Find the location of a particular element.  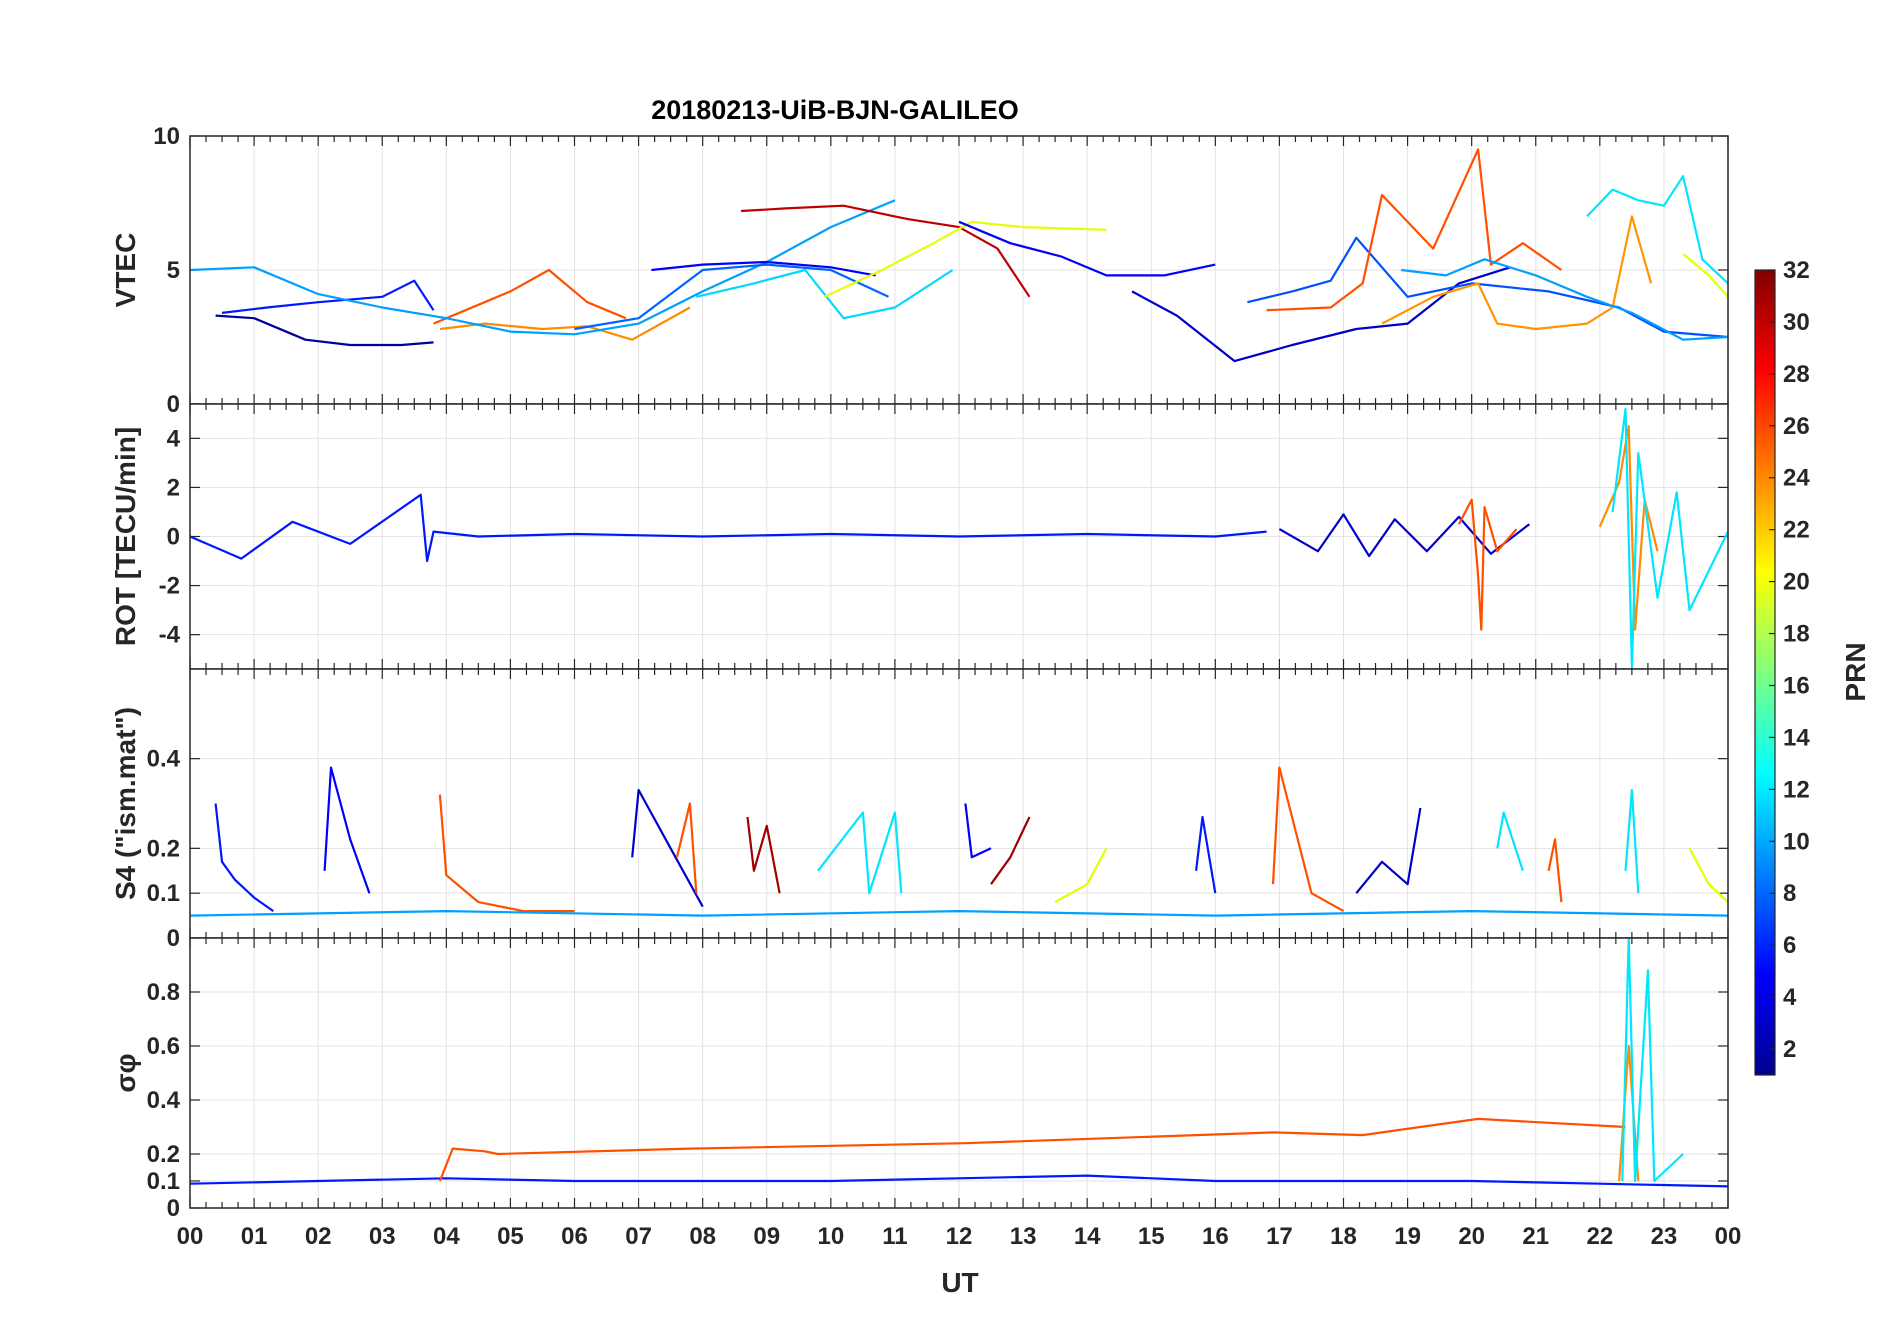

x-tick-label: 05 is located at coordinates (510, 1236).